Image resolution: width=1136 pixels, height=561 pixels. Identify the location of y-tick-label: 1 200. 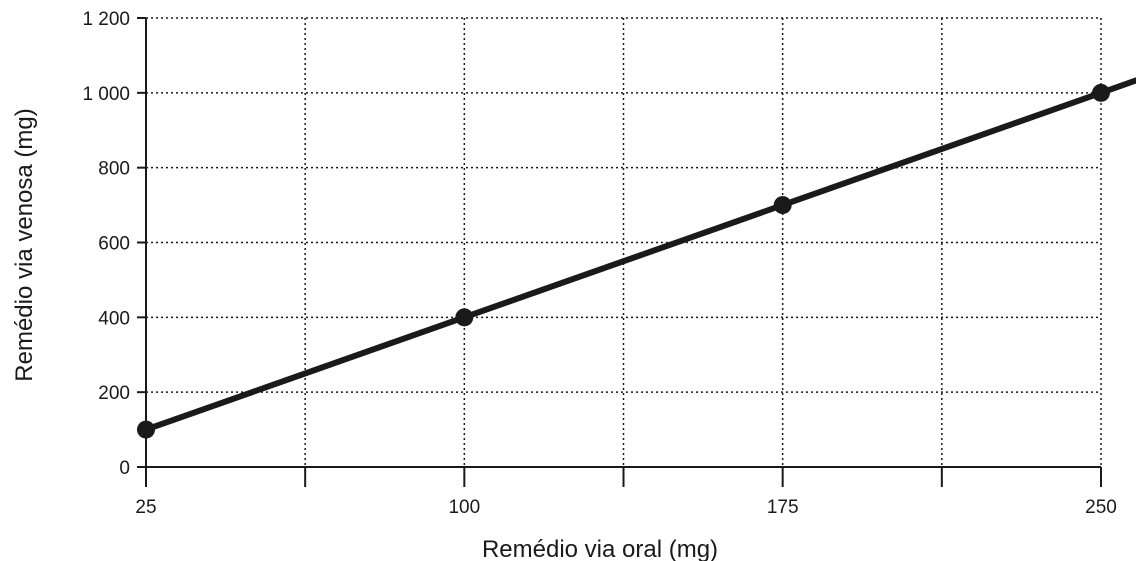
(106, 19).